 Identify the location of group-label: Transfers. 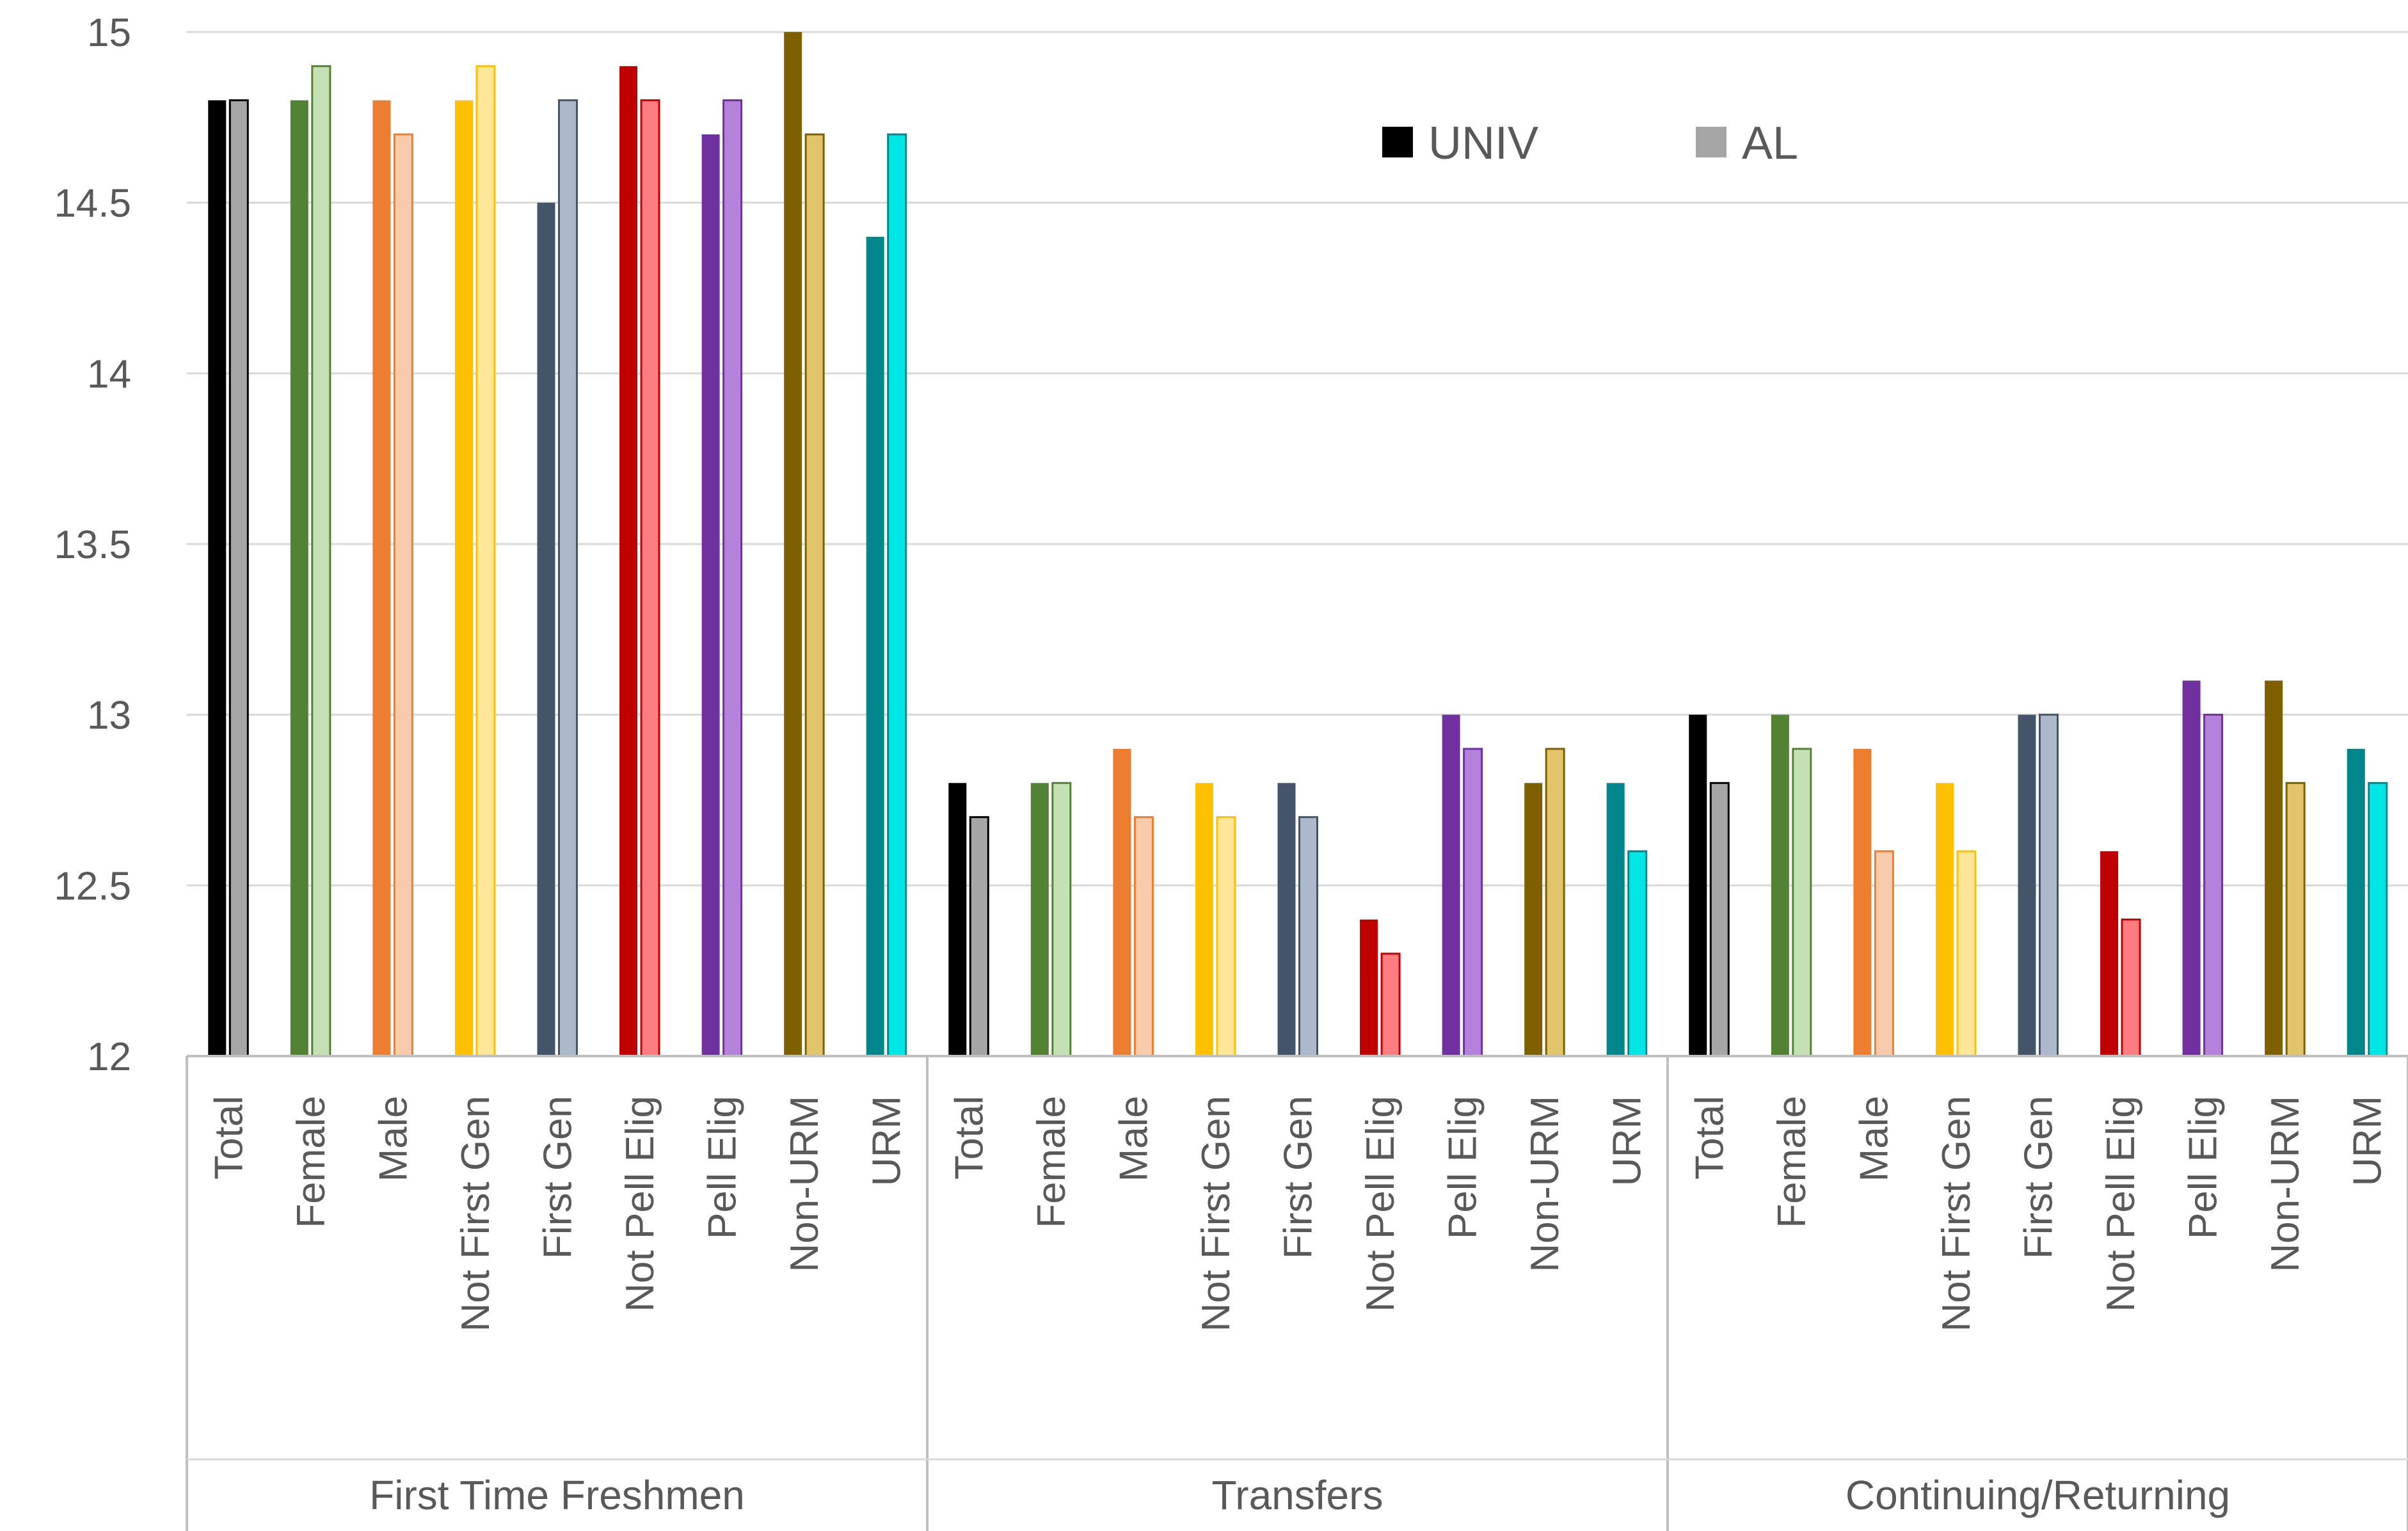
(1297, 1495).